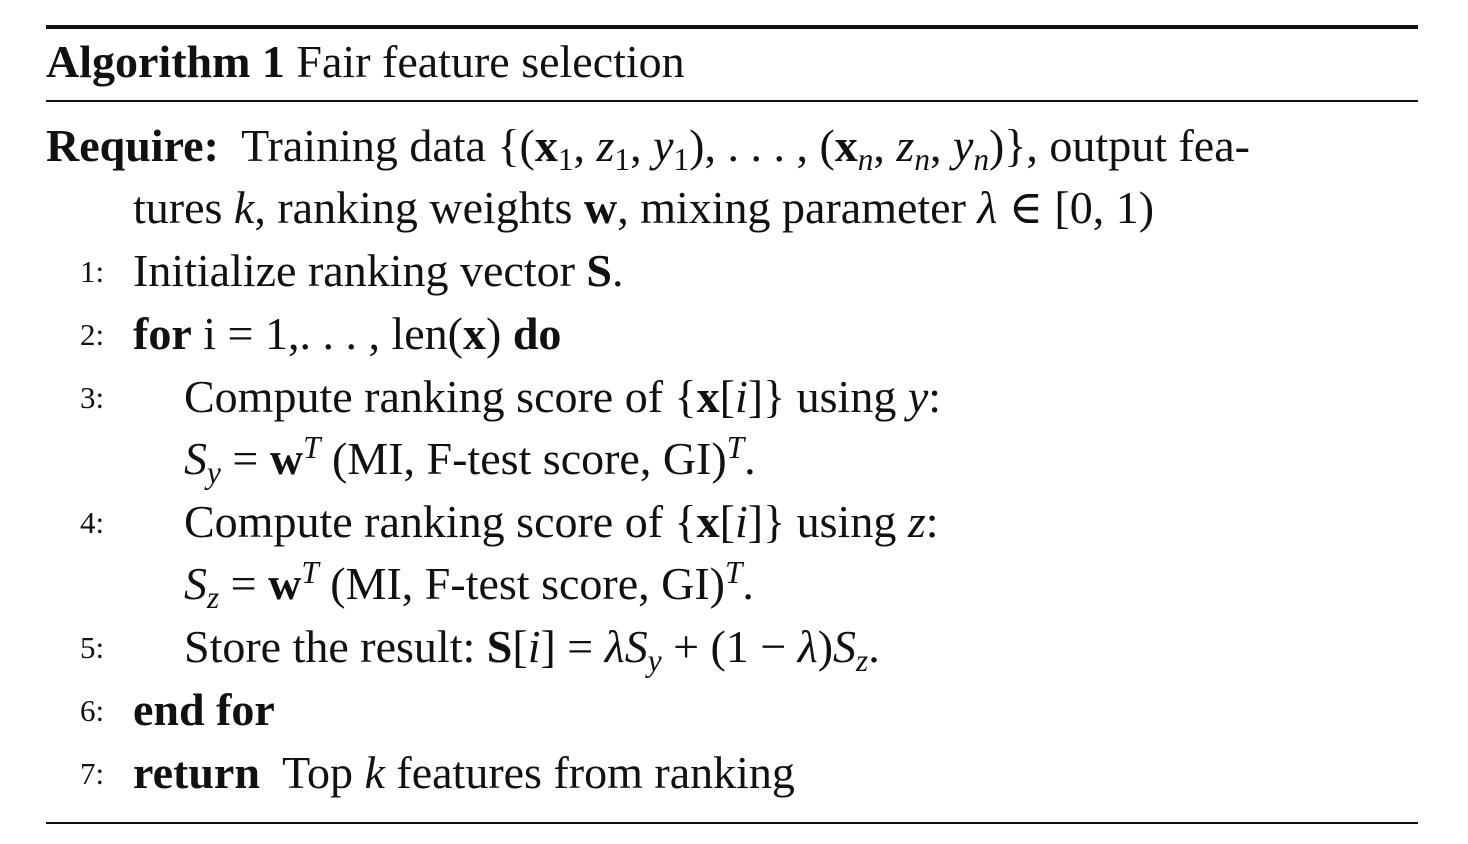 This screenshot has width=1468, height=844. Describe the element at coordinates (561, 521) in the screenshot. I see `step-4-text: Compute ranking score of {x[i]} using z:` at that location.